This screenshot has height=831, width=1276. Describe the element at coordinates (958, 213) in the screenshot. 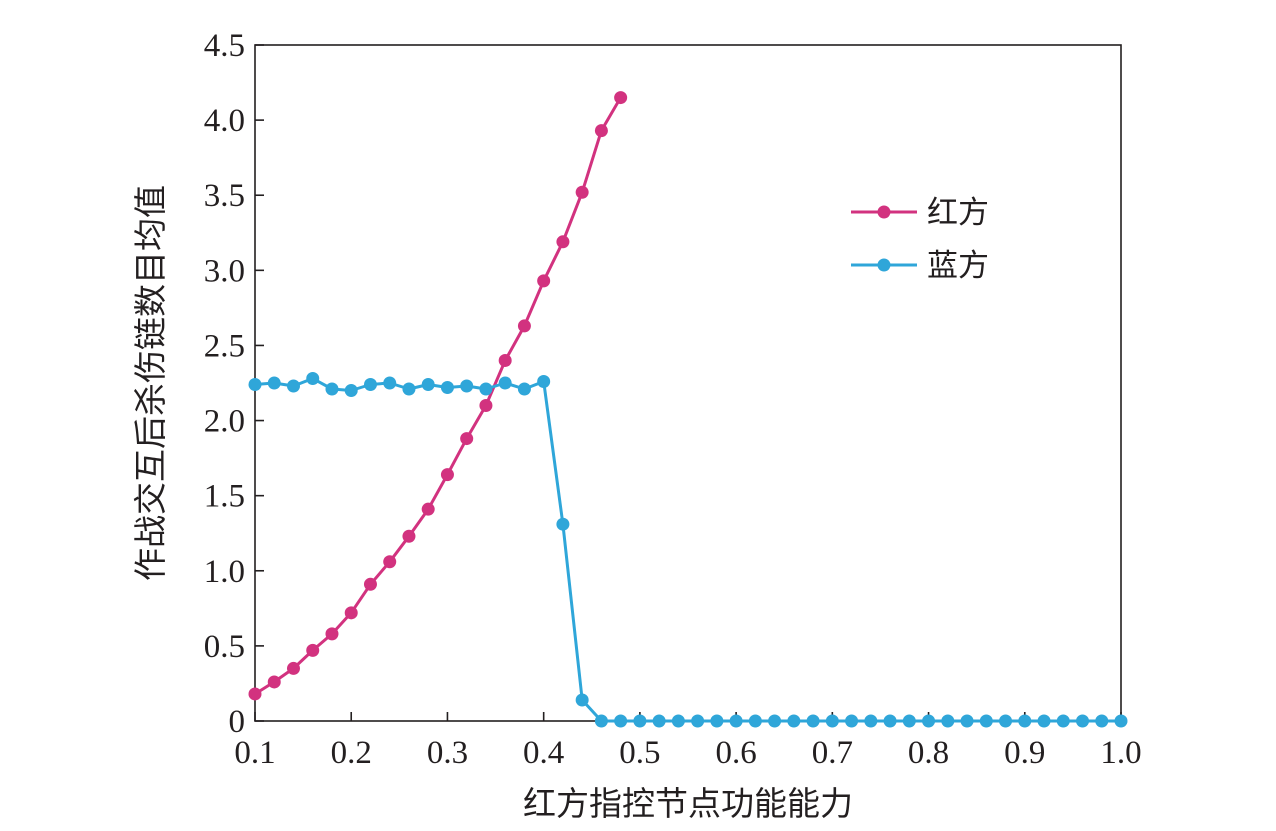

I see `legend-label: 红方` at that location.